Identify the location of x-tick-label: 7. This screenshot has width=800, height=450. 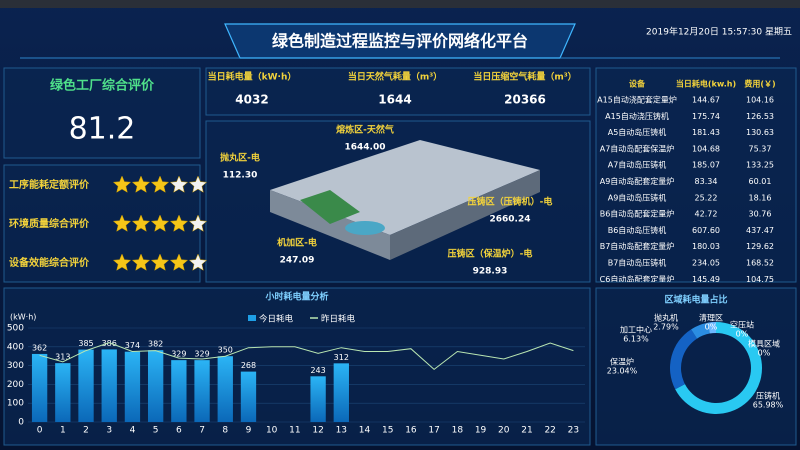
(202, 431).